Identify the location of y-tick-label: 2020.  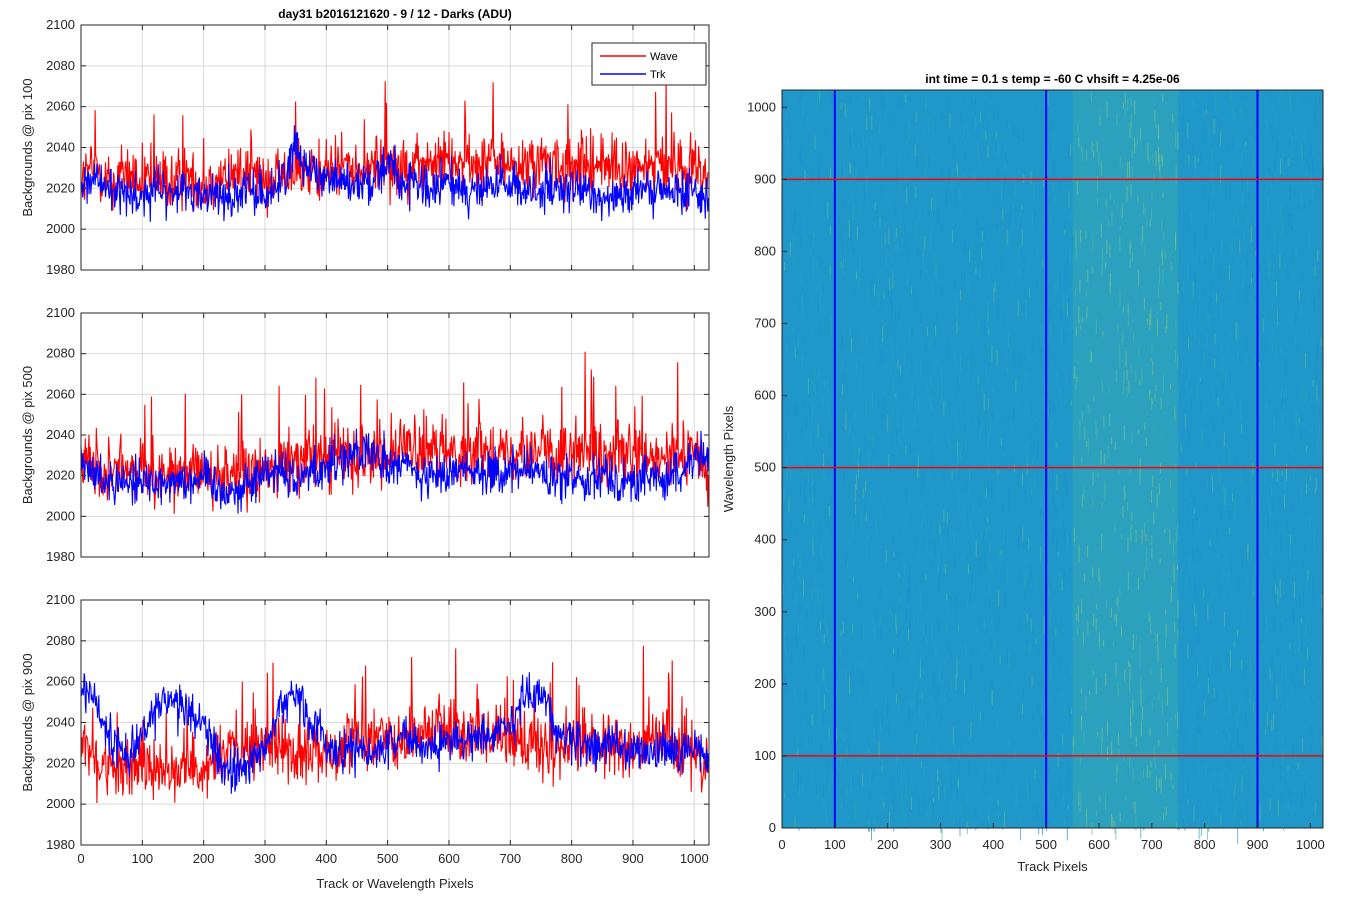
(60, 475).